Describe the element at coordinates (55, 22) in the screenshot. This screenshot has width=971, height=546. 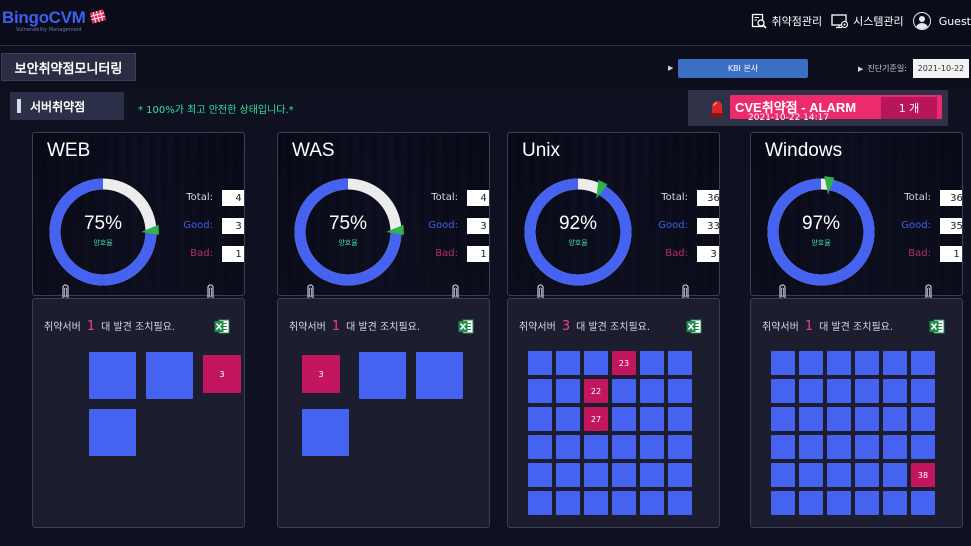
I see `app-logo: BingoCVM Vulnerability Management` at that location.